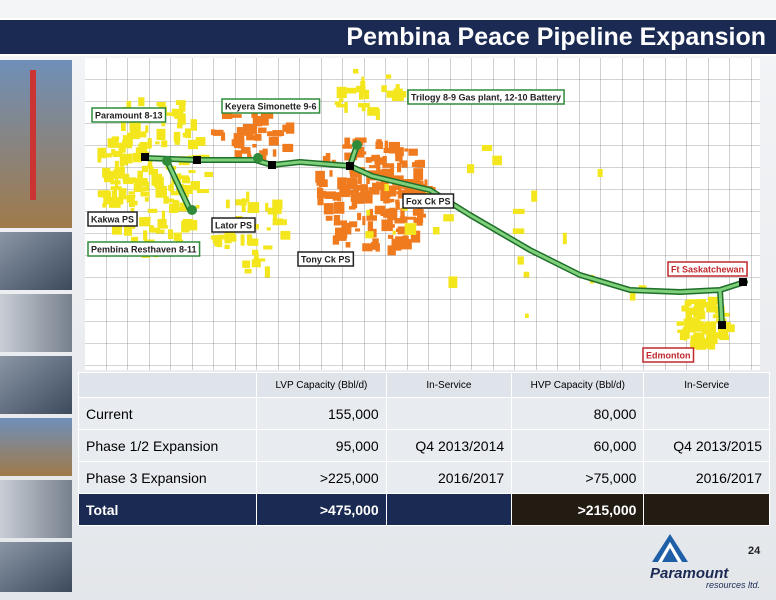 The width and height of the screenshot is (776, 600). What do you see at coordinates (707, 270) in the screenshot?
I see `label-text: Ft Saskatchewan` at bounding box center [707, 270].